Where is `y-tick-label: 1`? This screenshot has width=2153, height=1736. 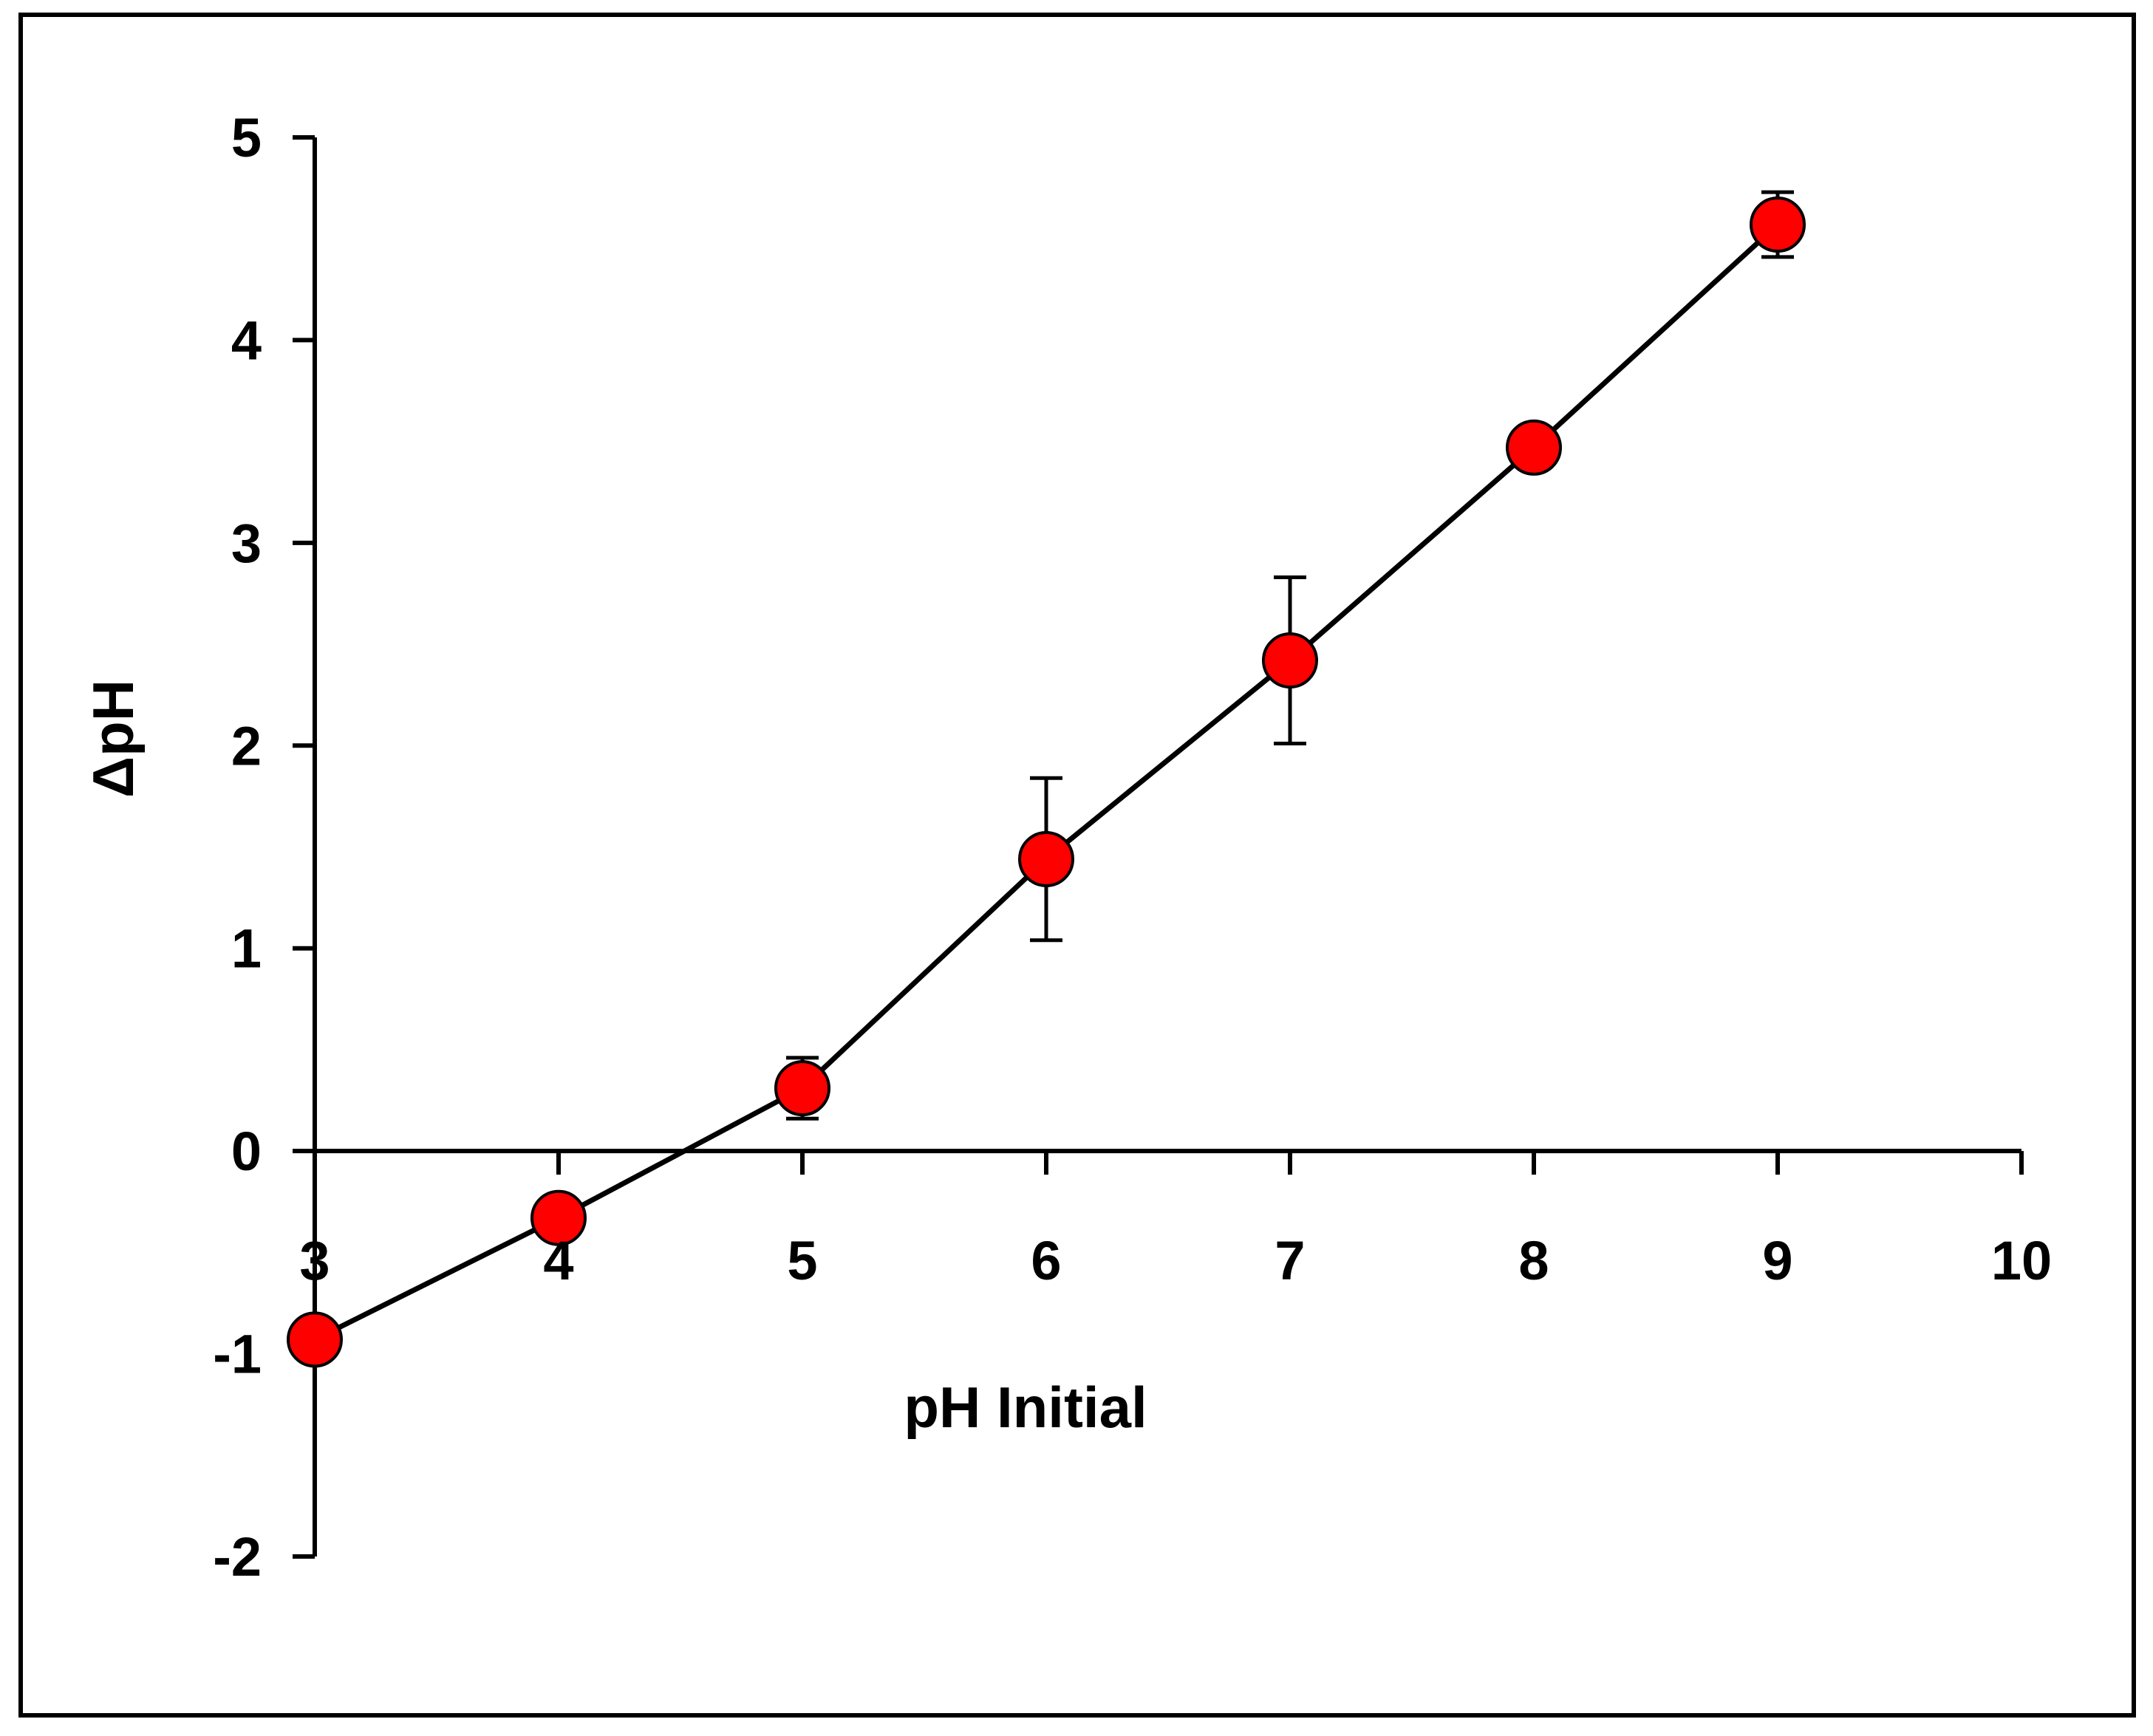
y-tick-label: 1 is located at coordinates (246, 949).